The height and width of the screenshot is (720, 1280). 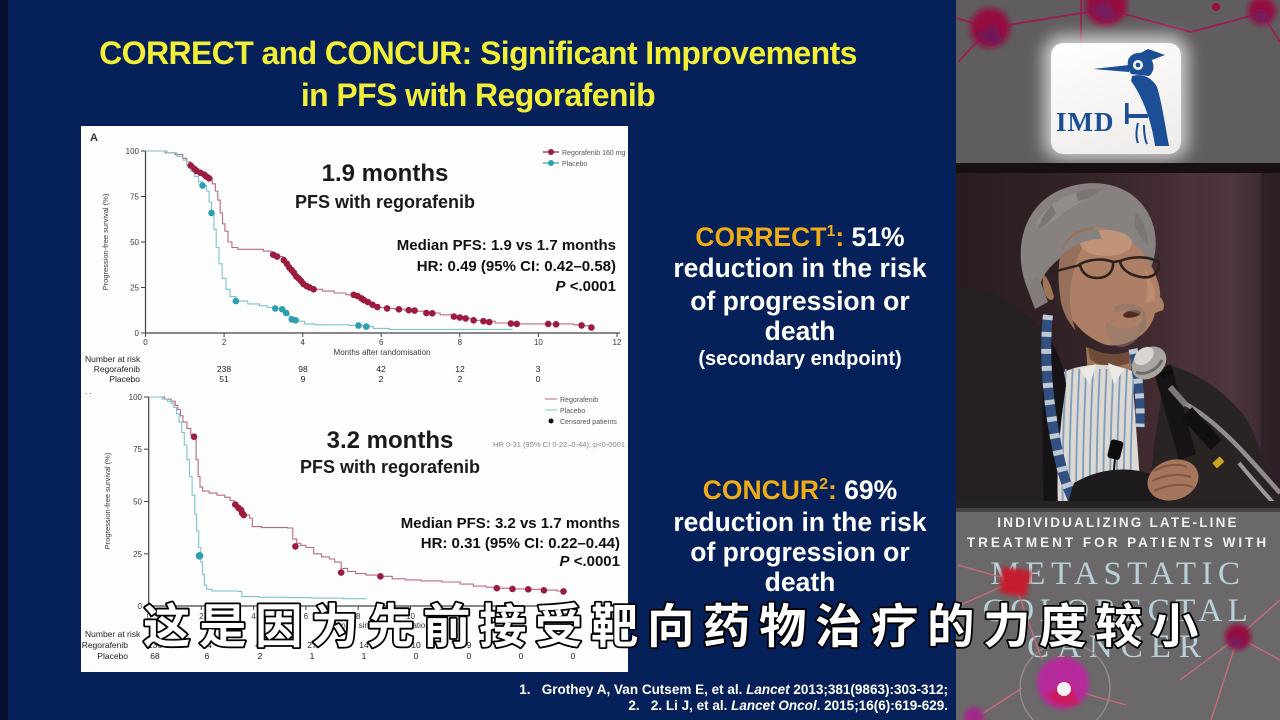 I want to click on svg-text: 51, so click(x=224, y=379).